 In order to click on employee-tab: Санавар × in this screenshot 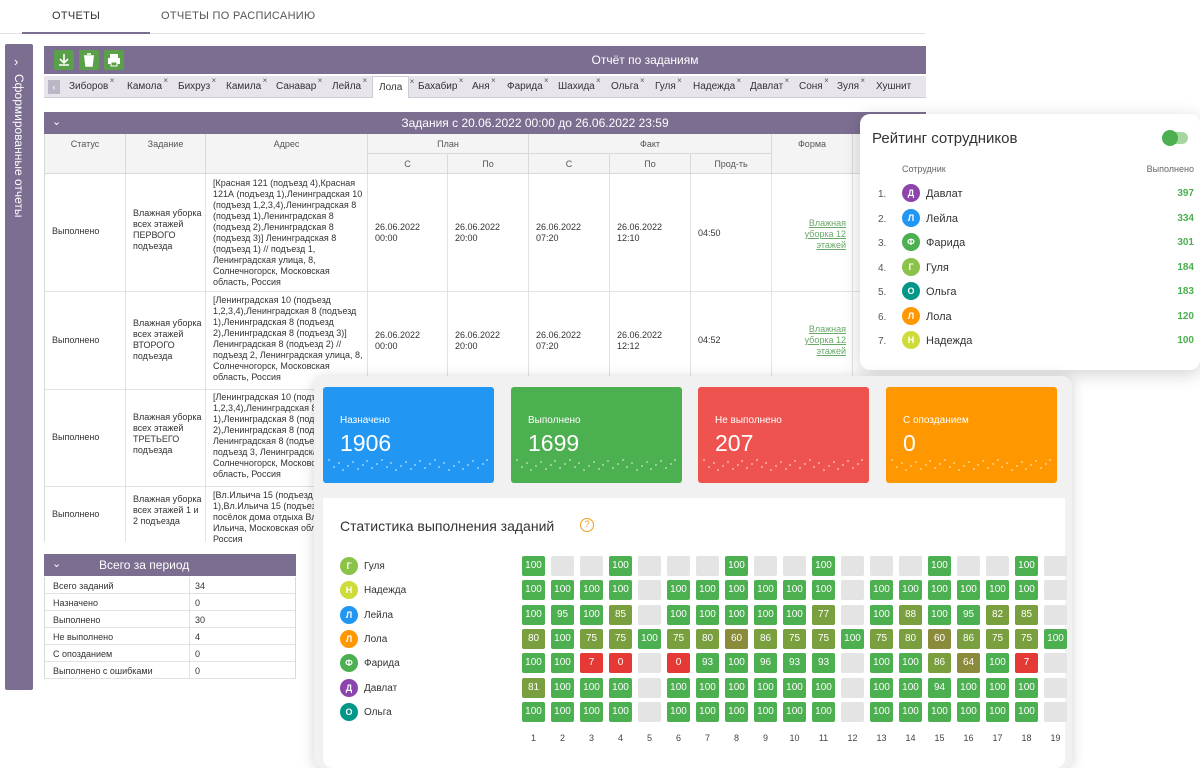, I will do `click(299, 87)`.